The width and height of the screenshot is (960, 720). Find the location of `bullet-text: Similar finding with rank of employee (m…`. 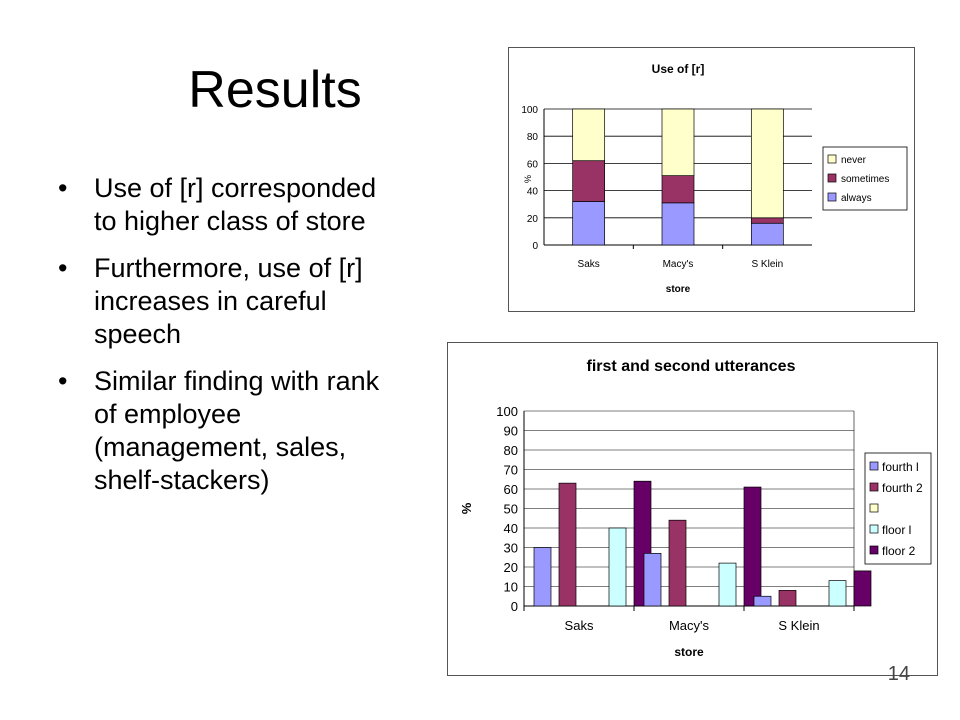

bullet-text: Similar finding with rank of employee (m… is located at coordinates (237, 430).